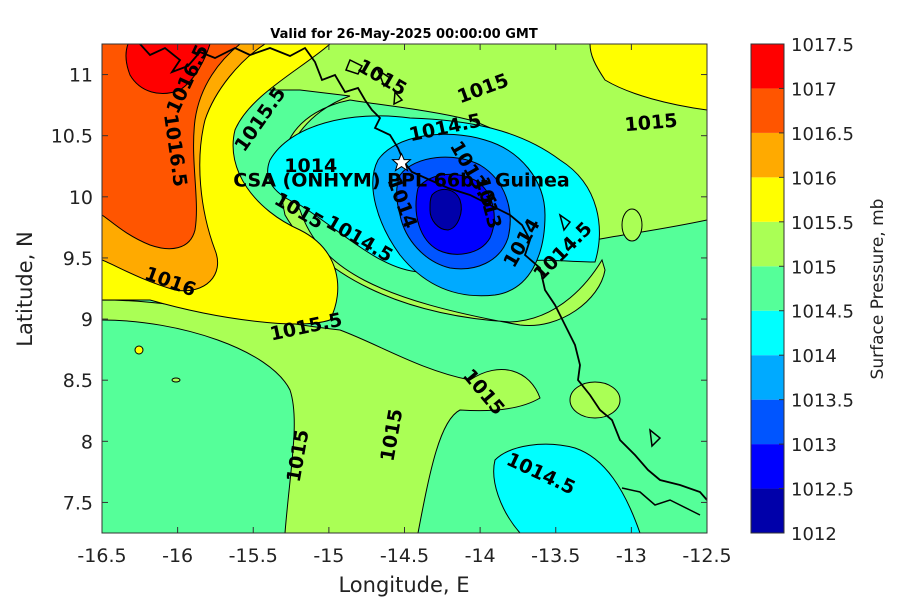 This screenshot has height=600, width=900. I want to click on x-tick-label: -14, so click(480, 556).